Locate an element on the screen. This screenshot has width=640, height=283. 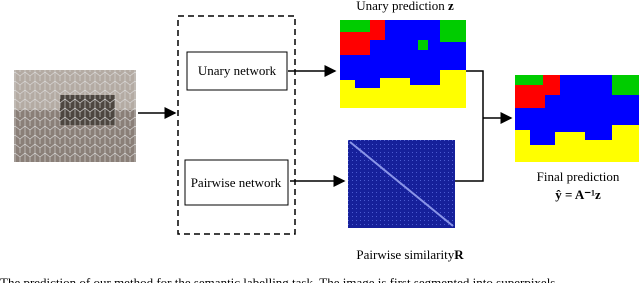
unary-network-label: Unary network is located at coordinates (237, 70).